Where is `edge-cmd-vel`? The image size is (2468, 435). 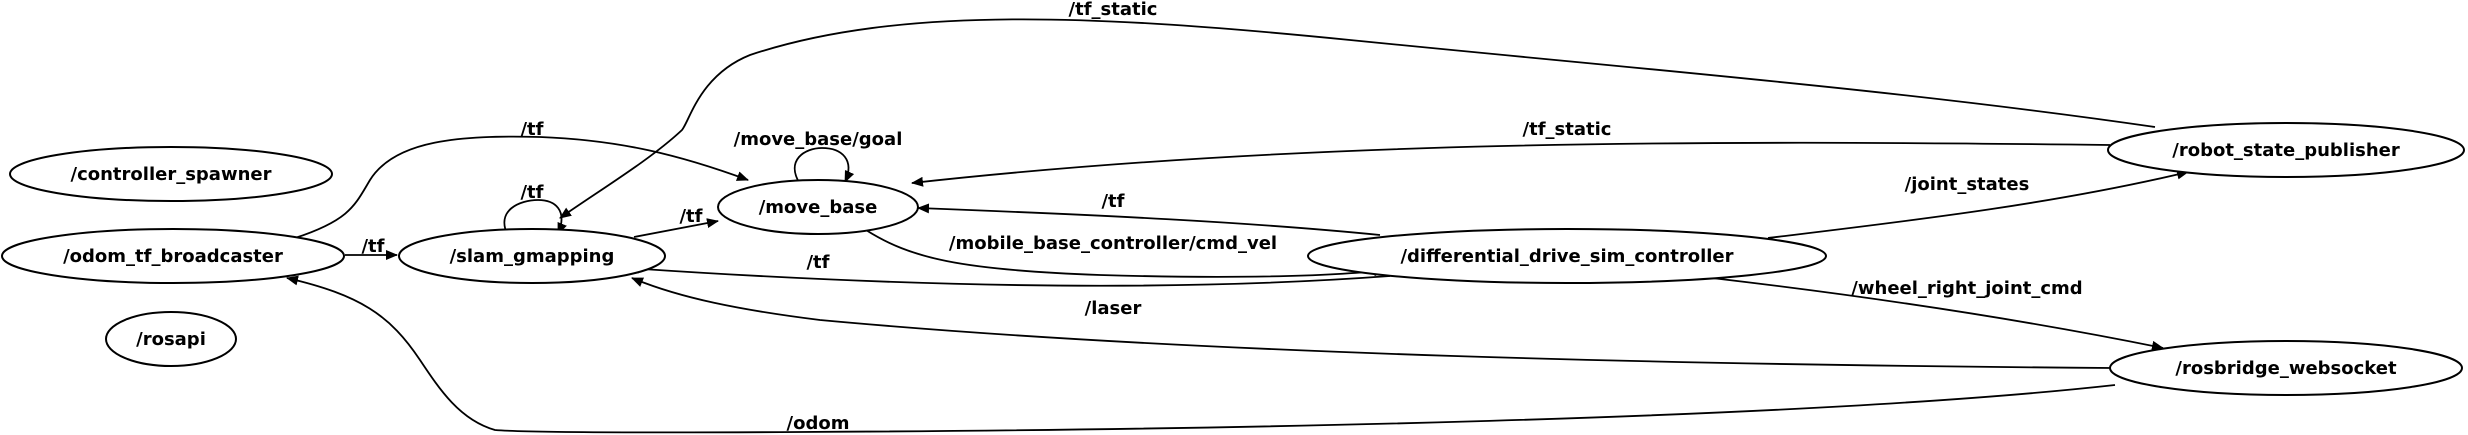
edge-cmd-vel is located at coordinates (1125, 253).